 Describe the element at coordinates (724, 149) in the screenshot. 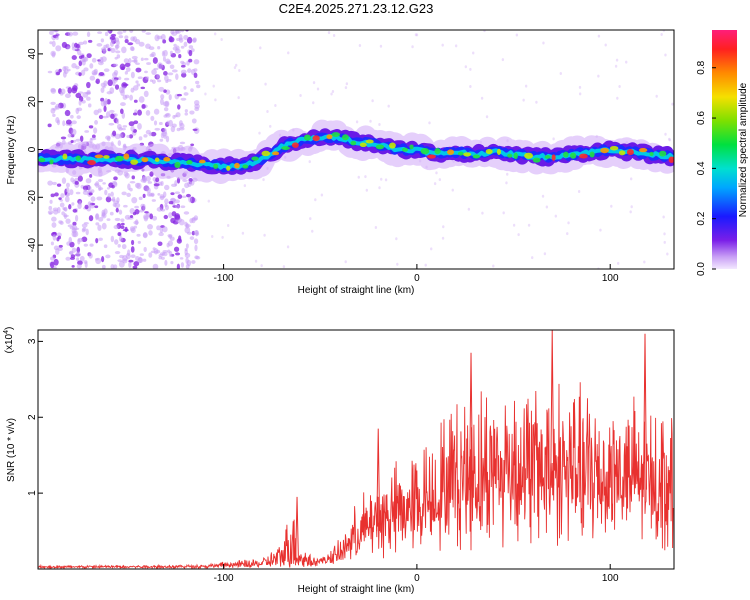

I see `colorbar-gradient` at that location.